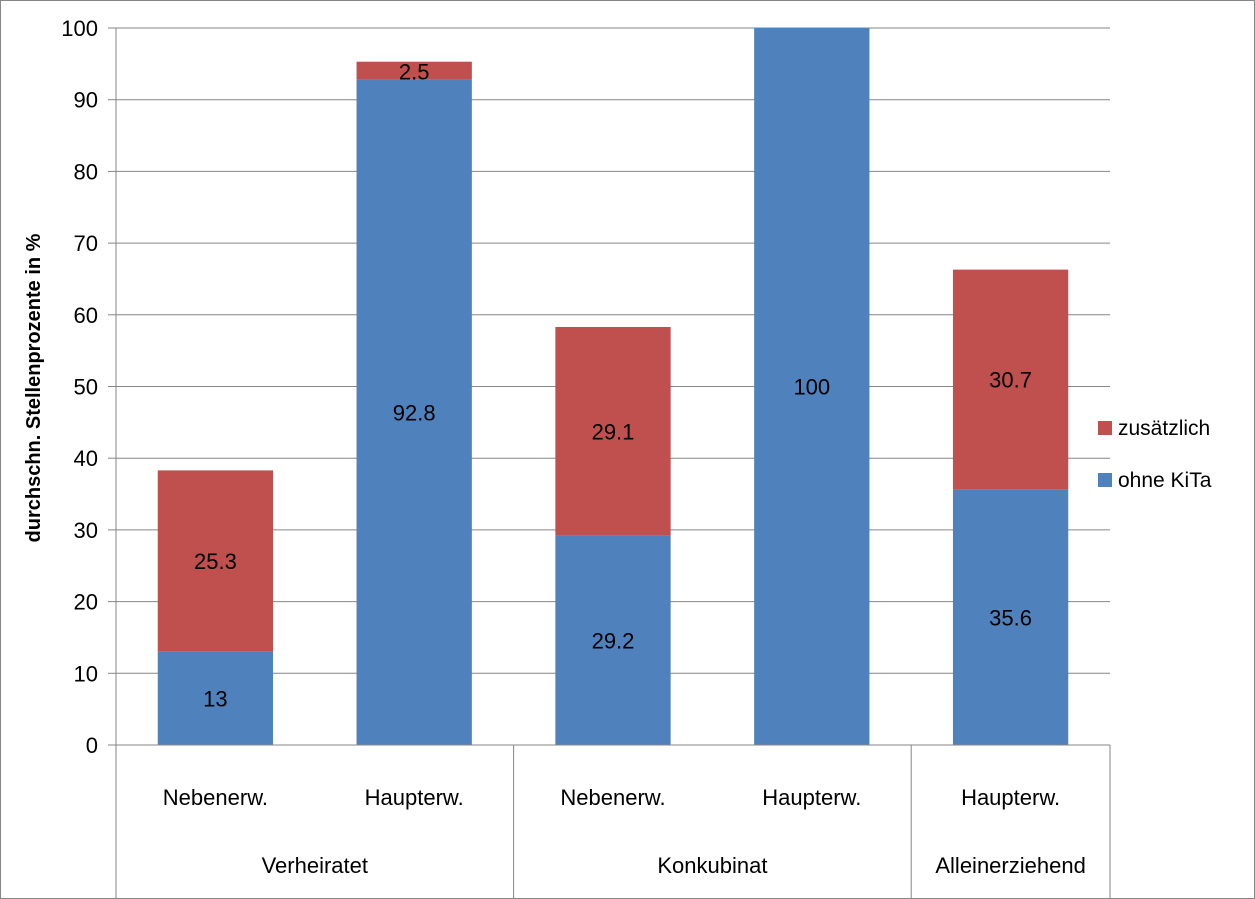 The width and height of the screenshot is (1255, 899). I want to click on group-label: Alleinerziehend, so click(1010, 865).